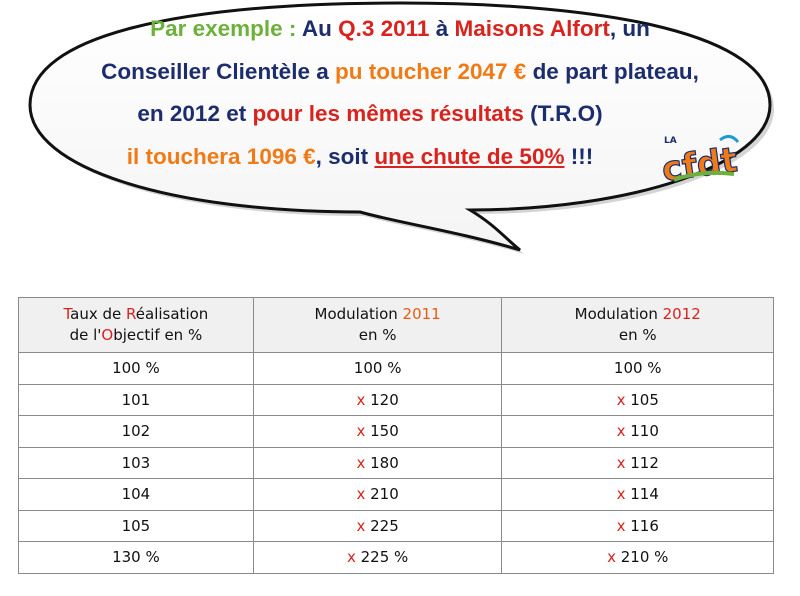 Image resolution: width=800 pixels, height=596 pixels. I want to click on cell-taux: 100 %, so click(136, 368).